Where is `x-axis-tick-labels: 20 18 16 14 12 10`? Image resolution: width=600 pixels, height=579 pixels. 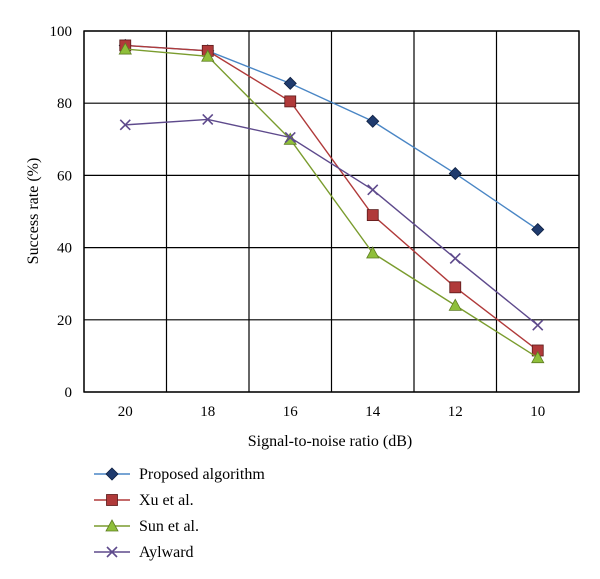 x-axis-tick-labels: 20 18 16 14 12 10 is located at coordinates (332, 412).